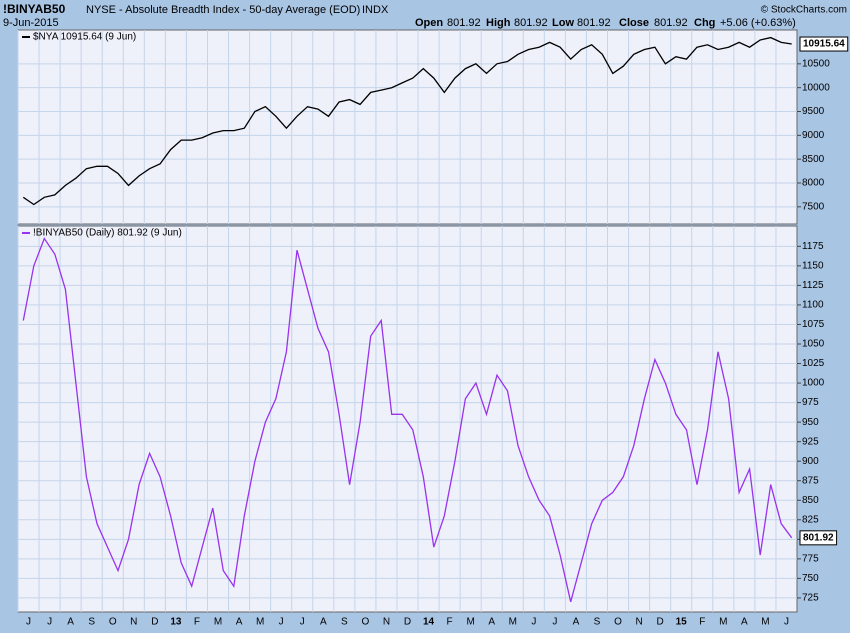  Describe the element at coordinates (810, 441) in the screenshot. I see `y-tick-label: 925` at that location.